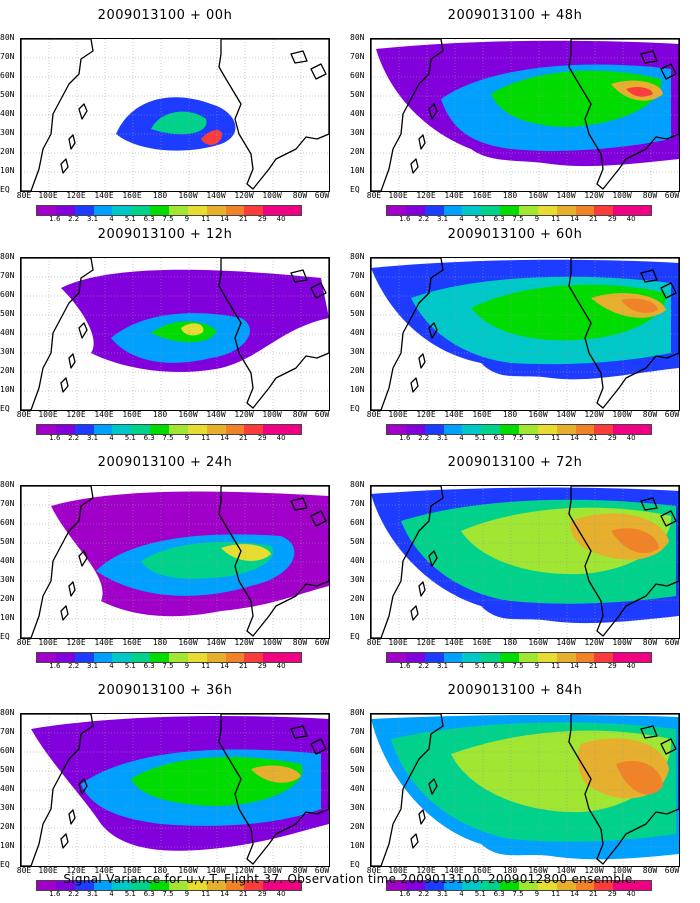 This screenshot has width=700, height=903. What do you see at coordinates (74, 219) in the screenshot?
I see `colorbar-level-label: 2.2` at bounding box center [74, 219].